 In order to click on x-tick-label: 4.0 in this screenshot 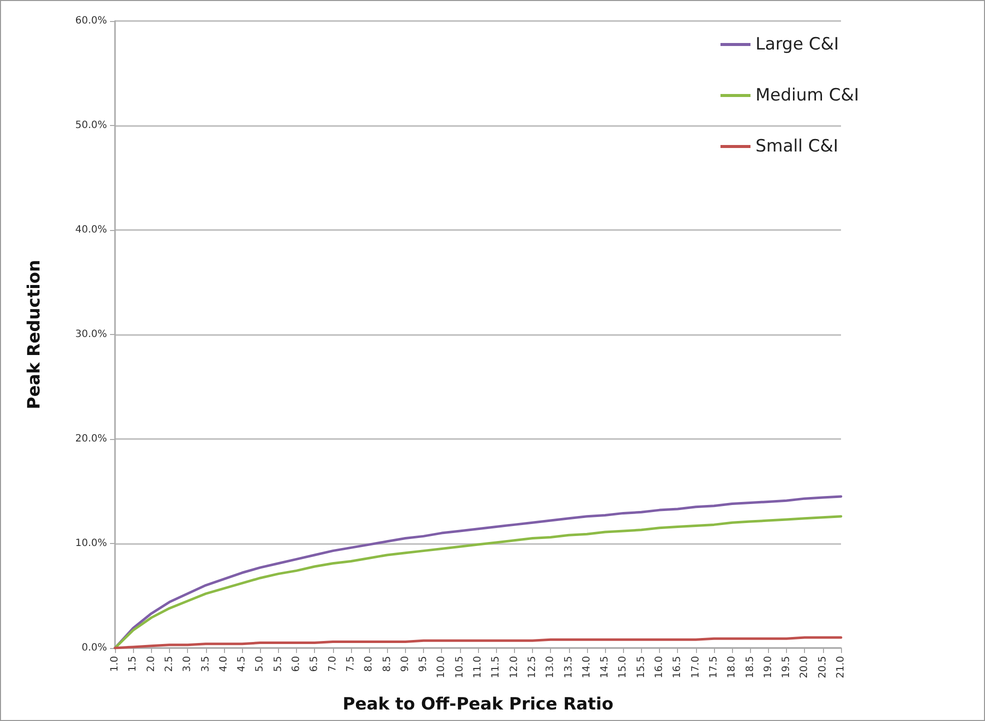, I will do `click(224, 664)`.